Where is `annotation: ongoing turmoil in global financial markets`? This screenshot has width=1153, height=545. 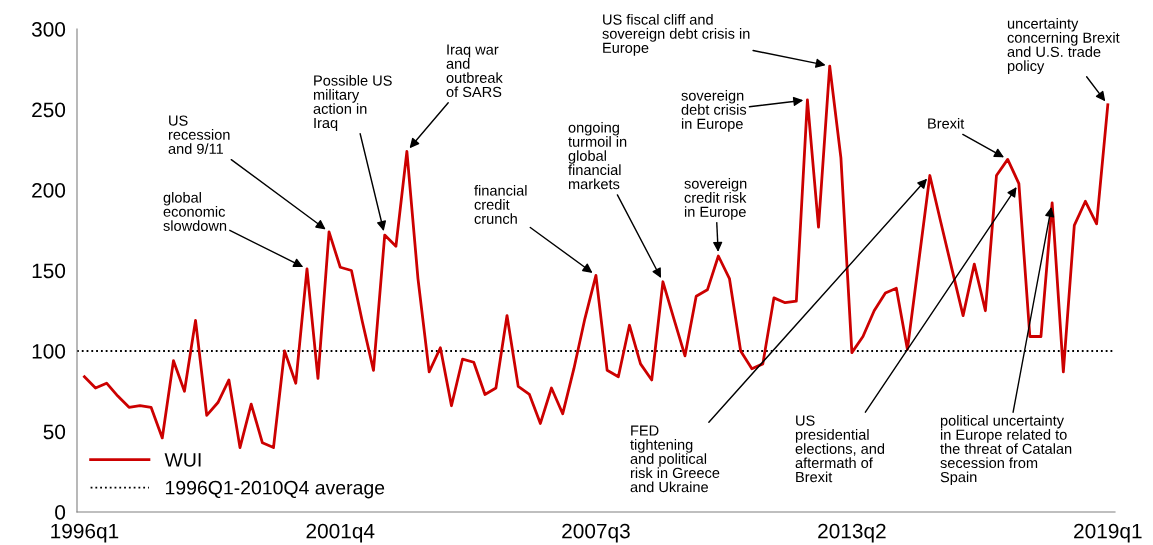 annotation: ongoing turmoil in global financial markets is located at coordinates (597, 156).